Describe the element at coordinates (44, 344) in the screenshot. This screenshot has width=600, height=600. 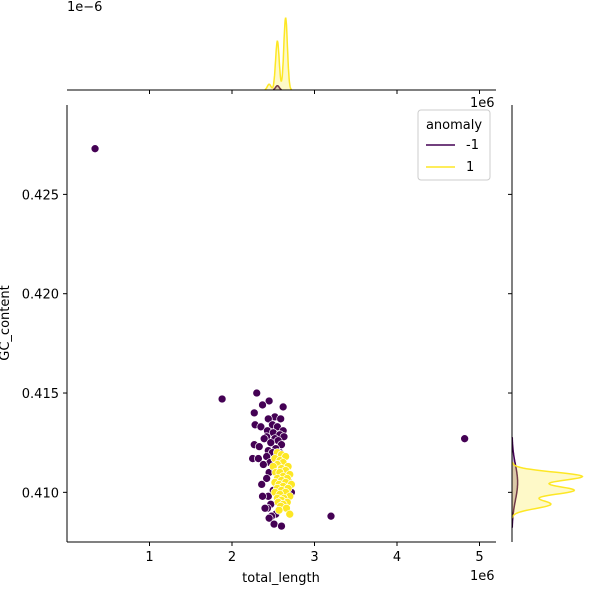
I see `y-ticks: 0.410 0.415 0.420 0.425` at that location.